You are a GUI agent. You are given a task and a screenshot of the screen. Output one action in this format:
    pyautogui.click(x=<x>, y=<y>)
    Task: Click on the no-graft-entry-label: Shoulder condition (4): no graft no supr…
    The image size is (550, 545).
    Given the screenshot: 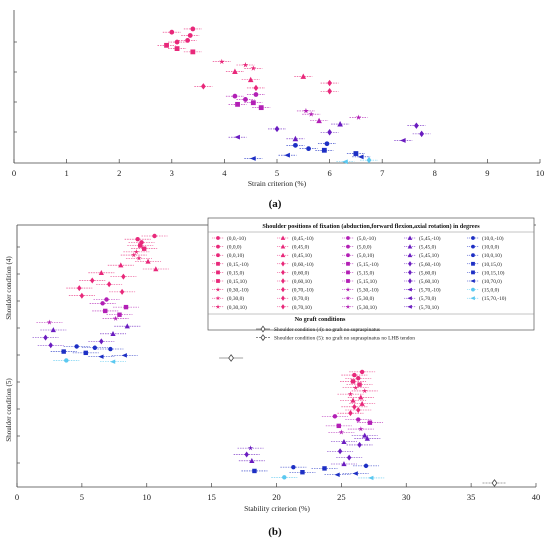 What is the action you would take?
    pyautogui.click(x=327, y=329)
    